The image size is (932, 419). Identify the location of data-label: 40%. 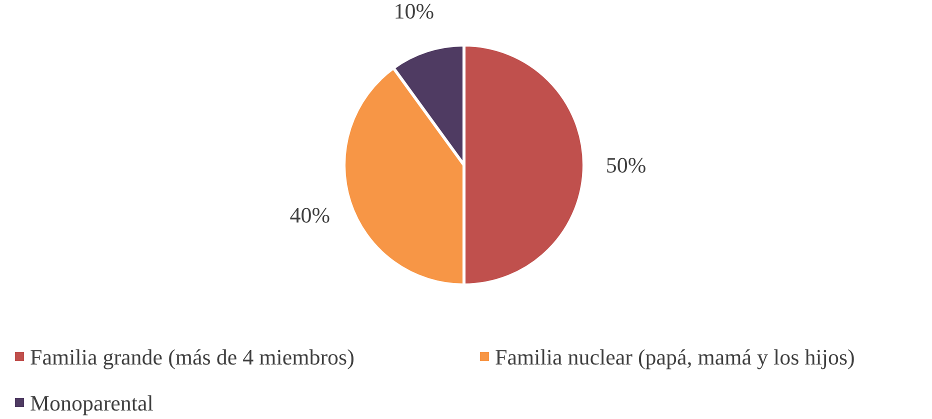
(310, 215).